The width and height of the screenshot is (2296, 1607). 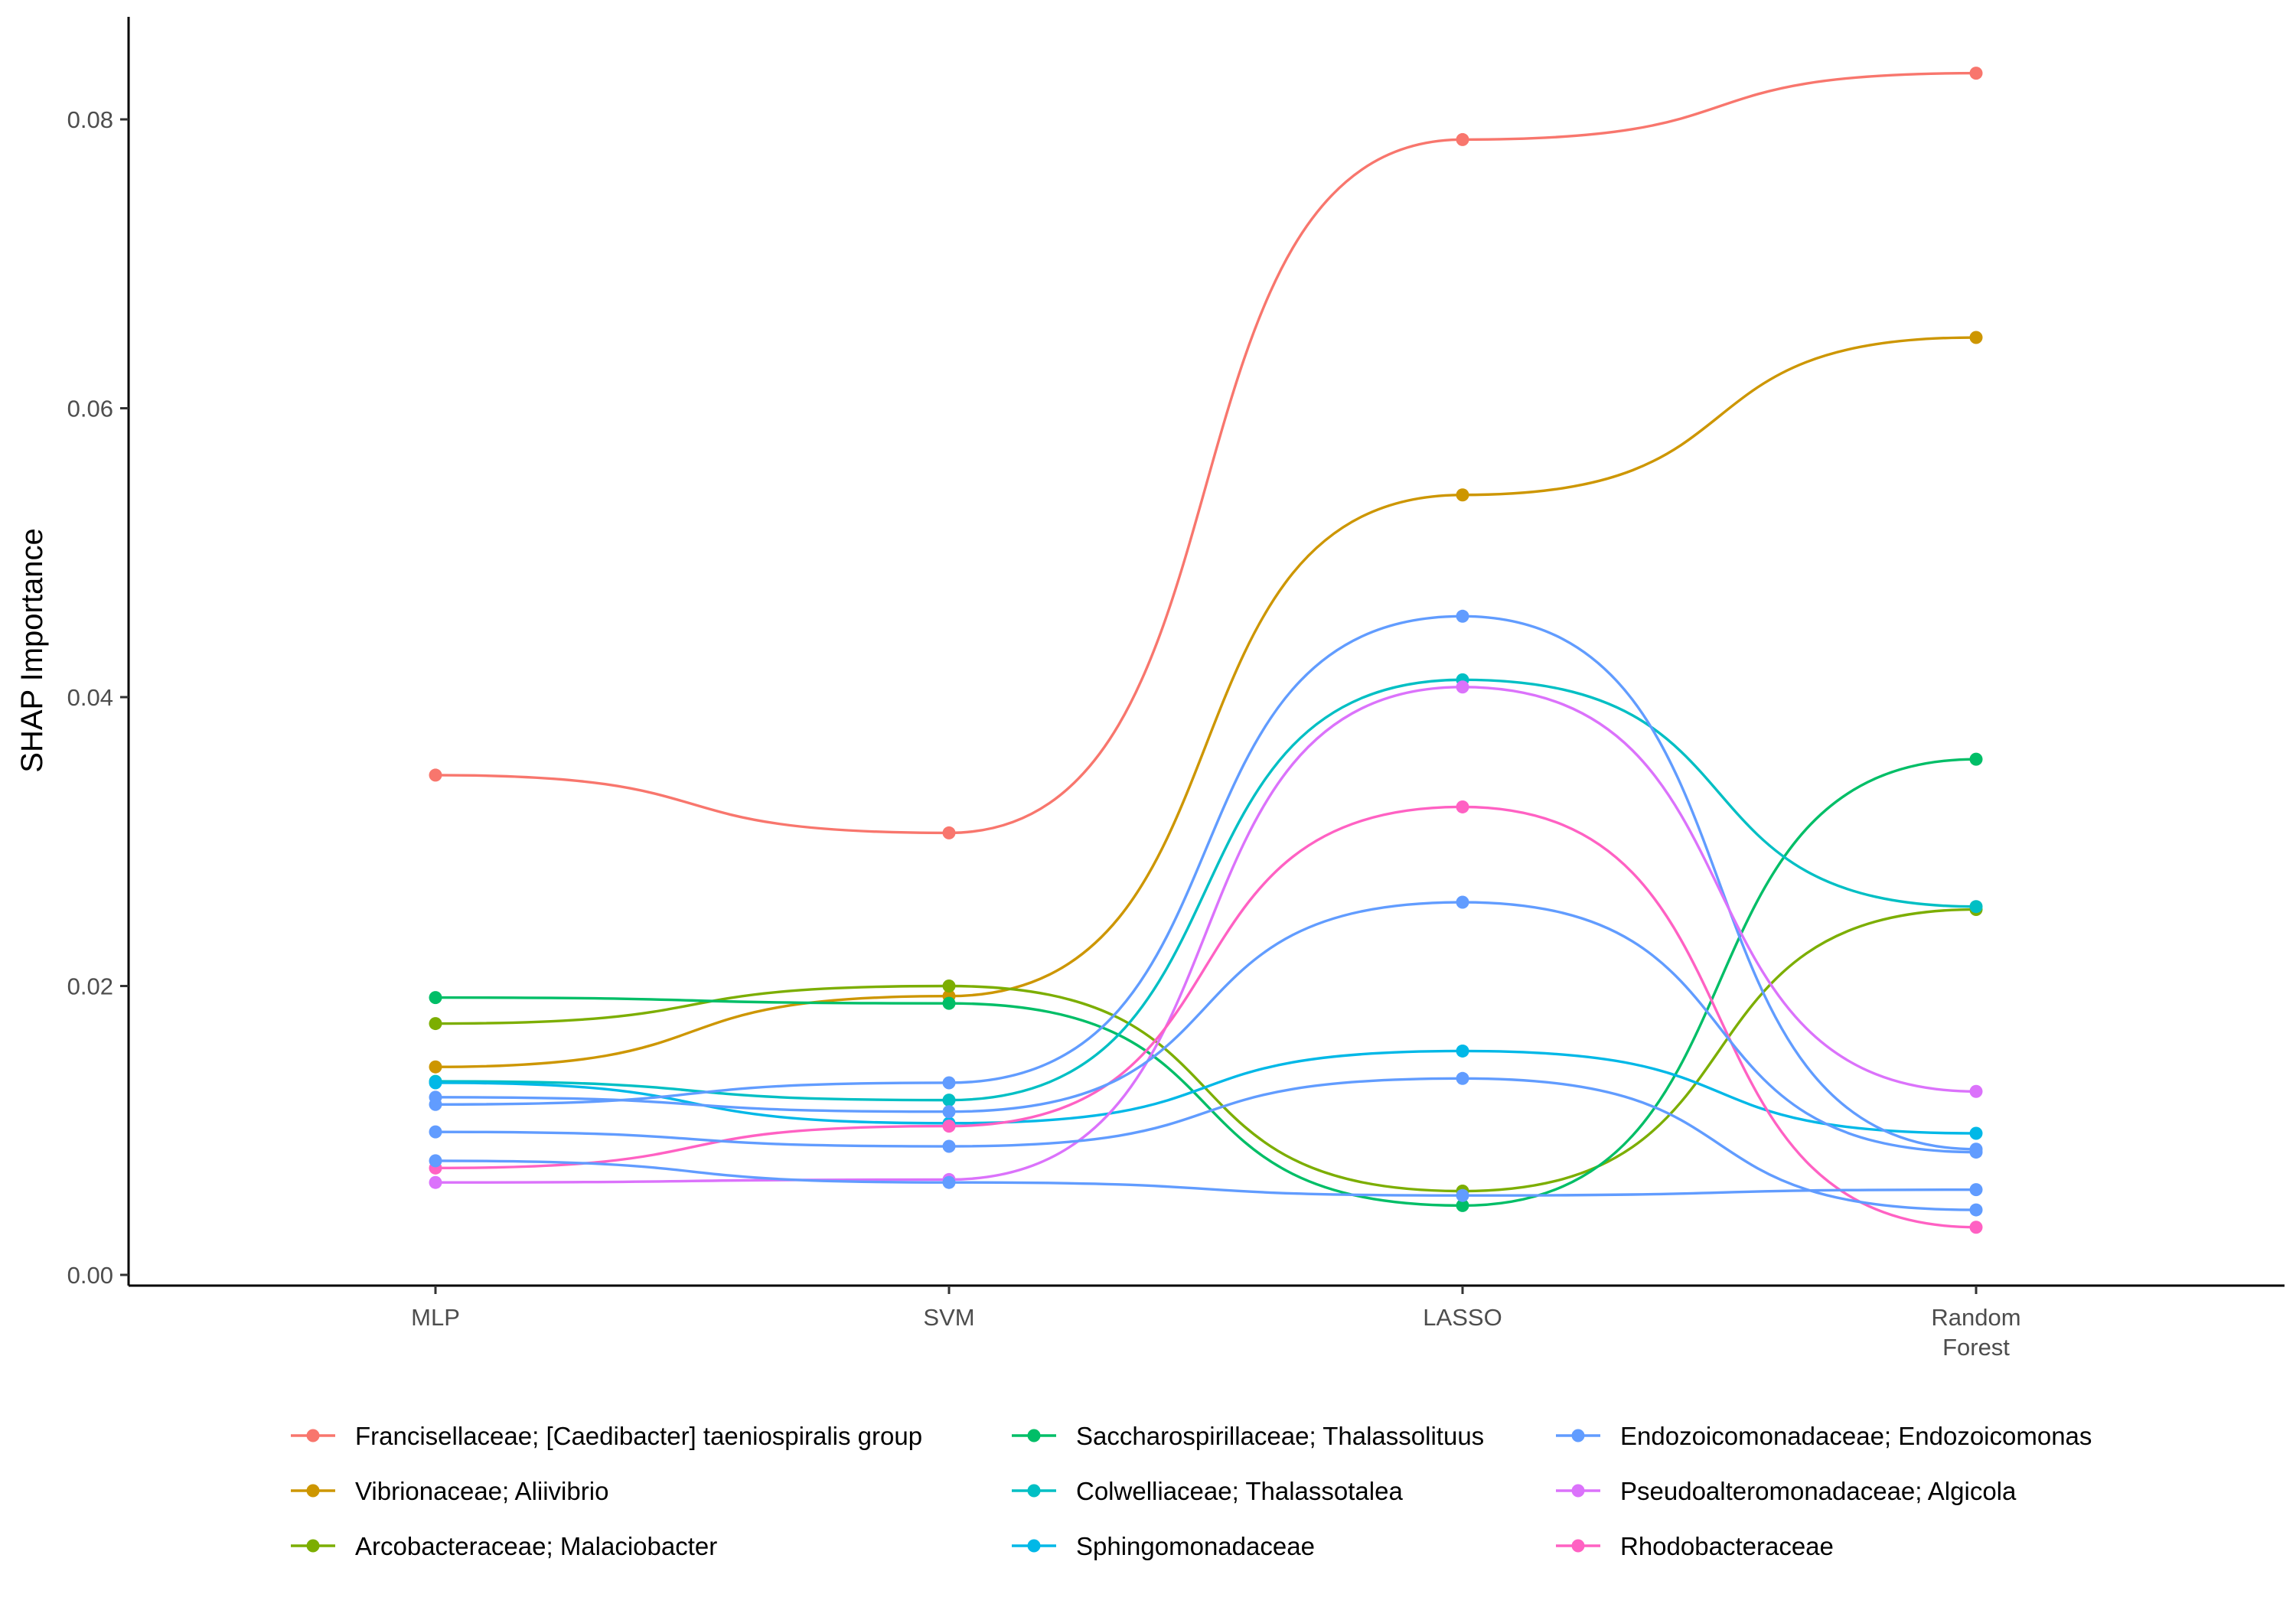 What do you see at coordinates (90, 409) in the screenshot?
I see `y-tick-label: 0.06` at bounding box center [90, 409].